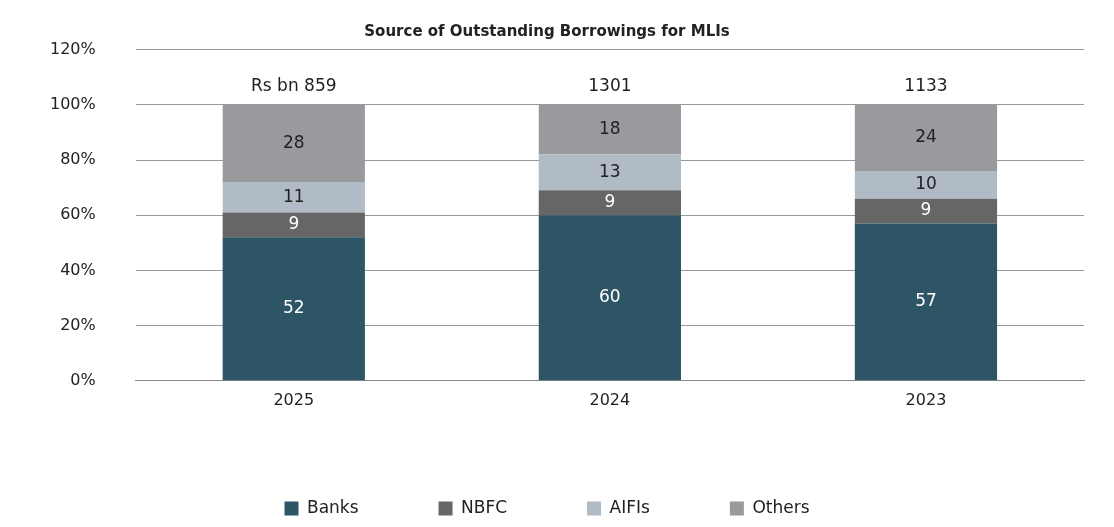 The height and width of the screenshot is (527, 1114). Describe the element at coordinates (630, 506) in the screenshot. I see `legend-label: AIFIs` at that location.